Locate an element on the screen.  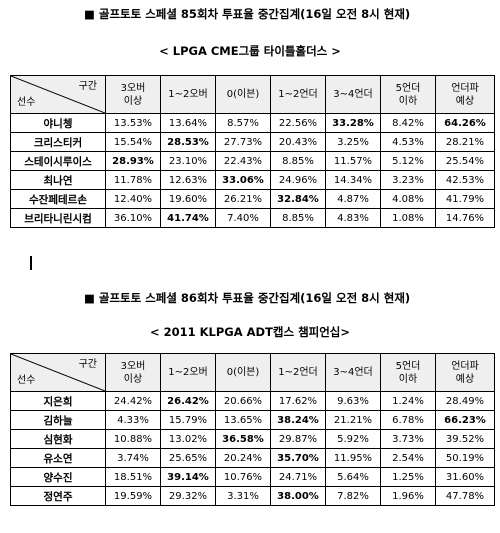
vote-rate-cell: 12.63% is located at coordinates (188, 180).